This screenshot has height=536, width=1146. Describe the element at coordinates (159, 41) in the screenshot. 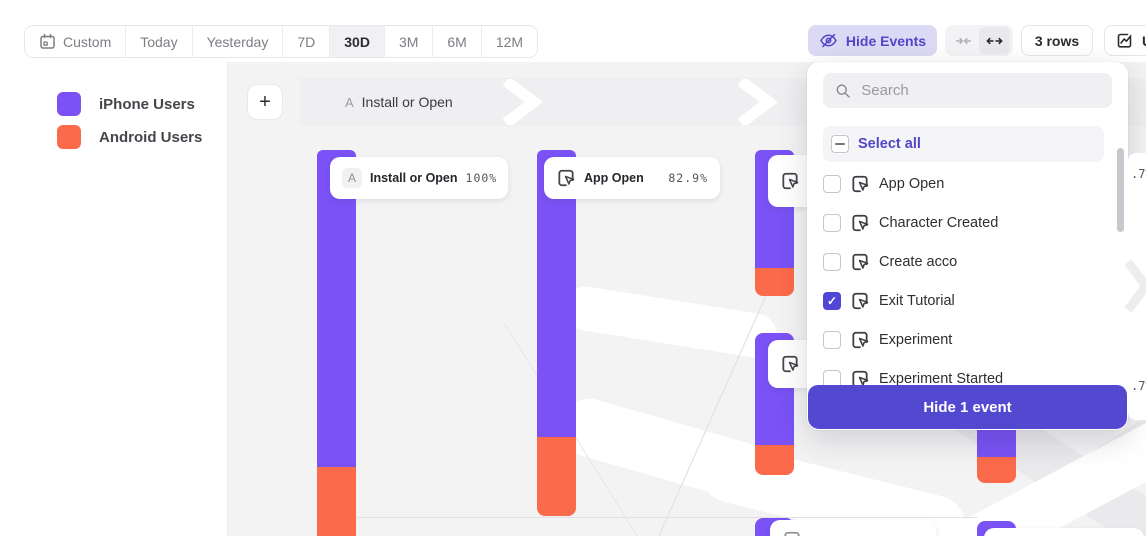

I see `date-range-today: Today` at that location.